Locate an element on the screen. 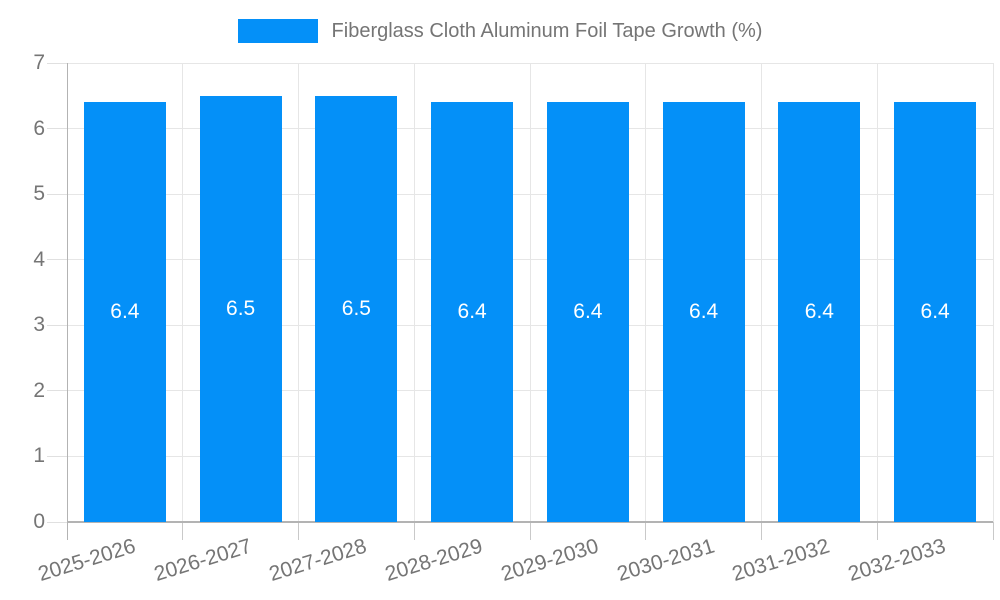 The image size is (1000, 600). bar-2030-2031 is located at coordinates (703, 312).